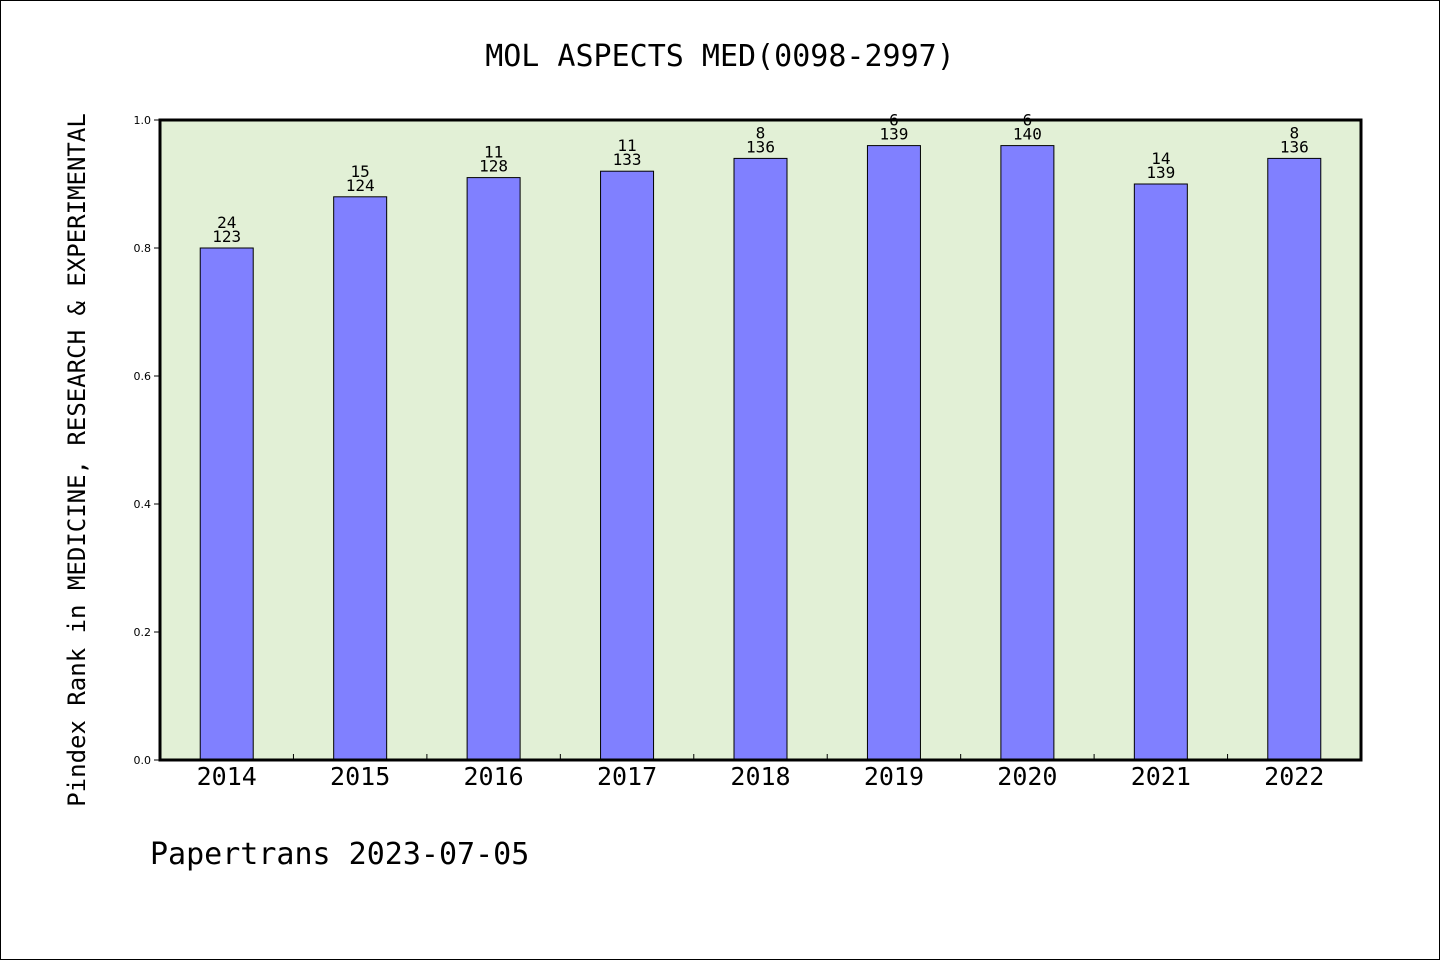  Describe the element at coordinates (226, 504) in the screenshot. I see `bar-2014` at that location.